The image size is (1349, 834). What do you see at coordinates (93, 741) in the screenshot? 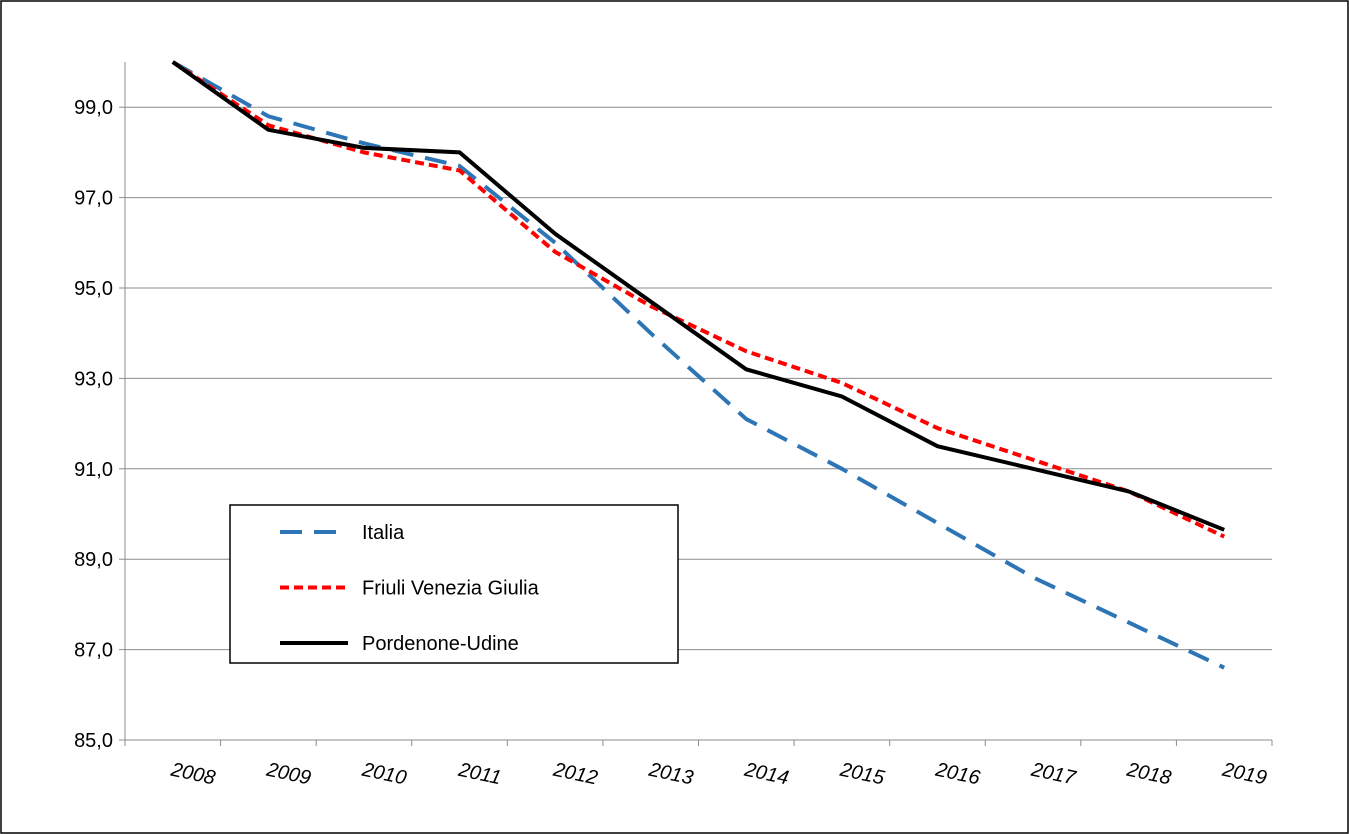
I see `y-tick-label: 85,0` at bounding box center [93, 741].